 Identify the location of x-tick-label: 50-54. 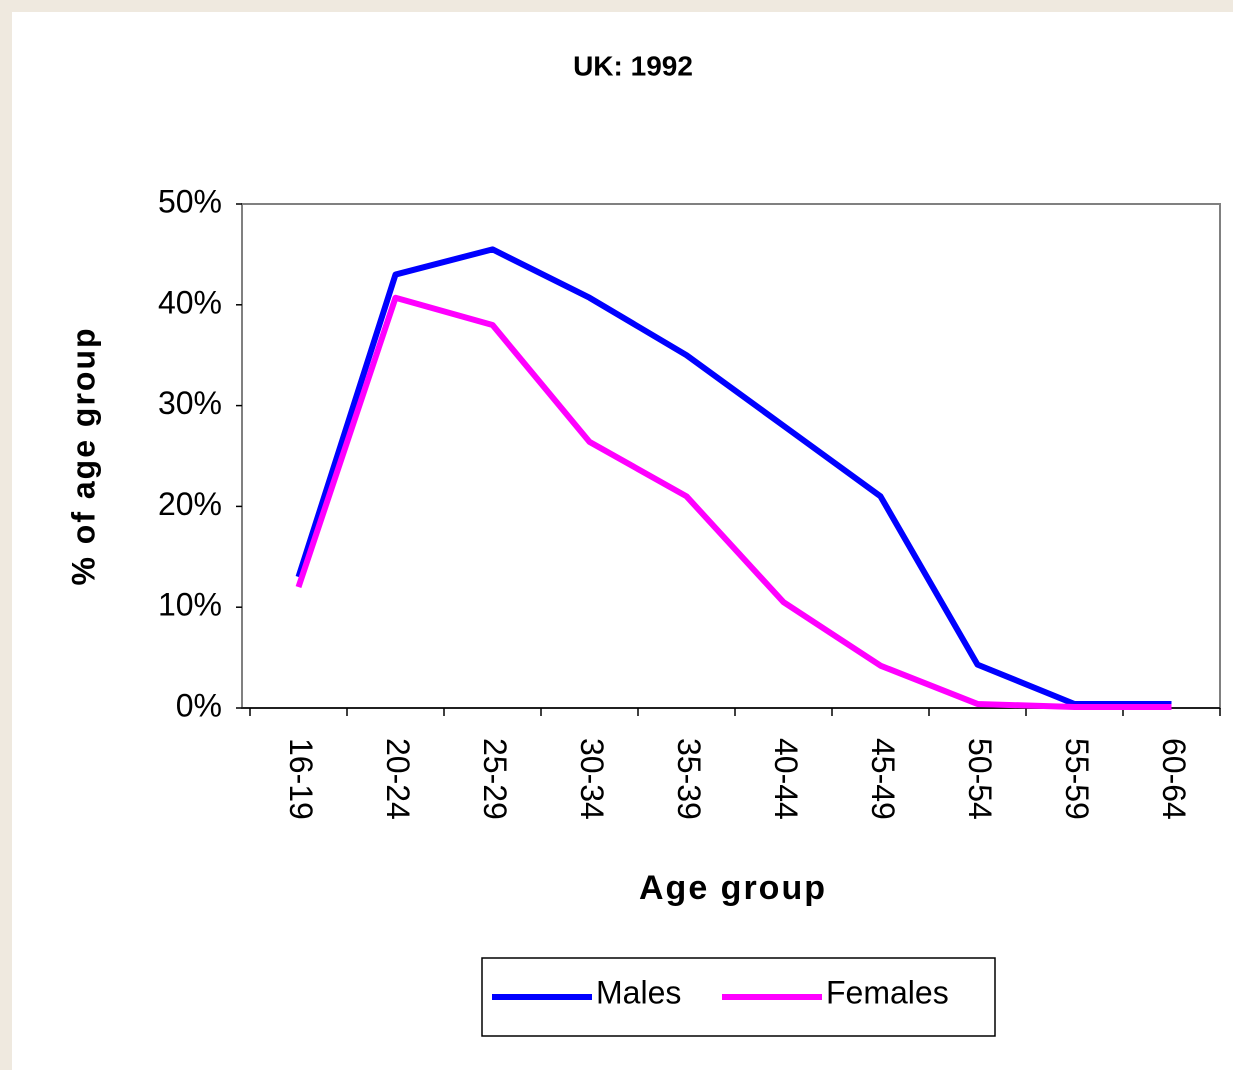
(980, 779).